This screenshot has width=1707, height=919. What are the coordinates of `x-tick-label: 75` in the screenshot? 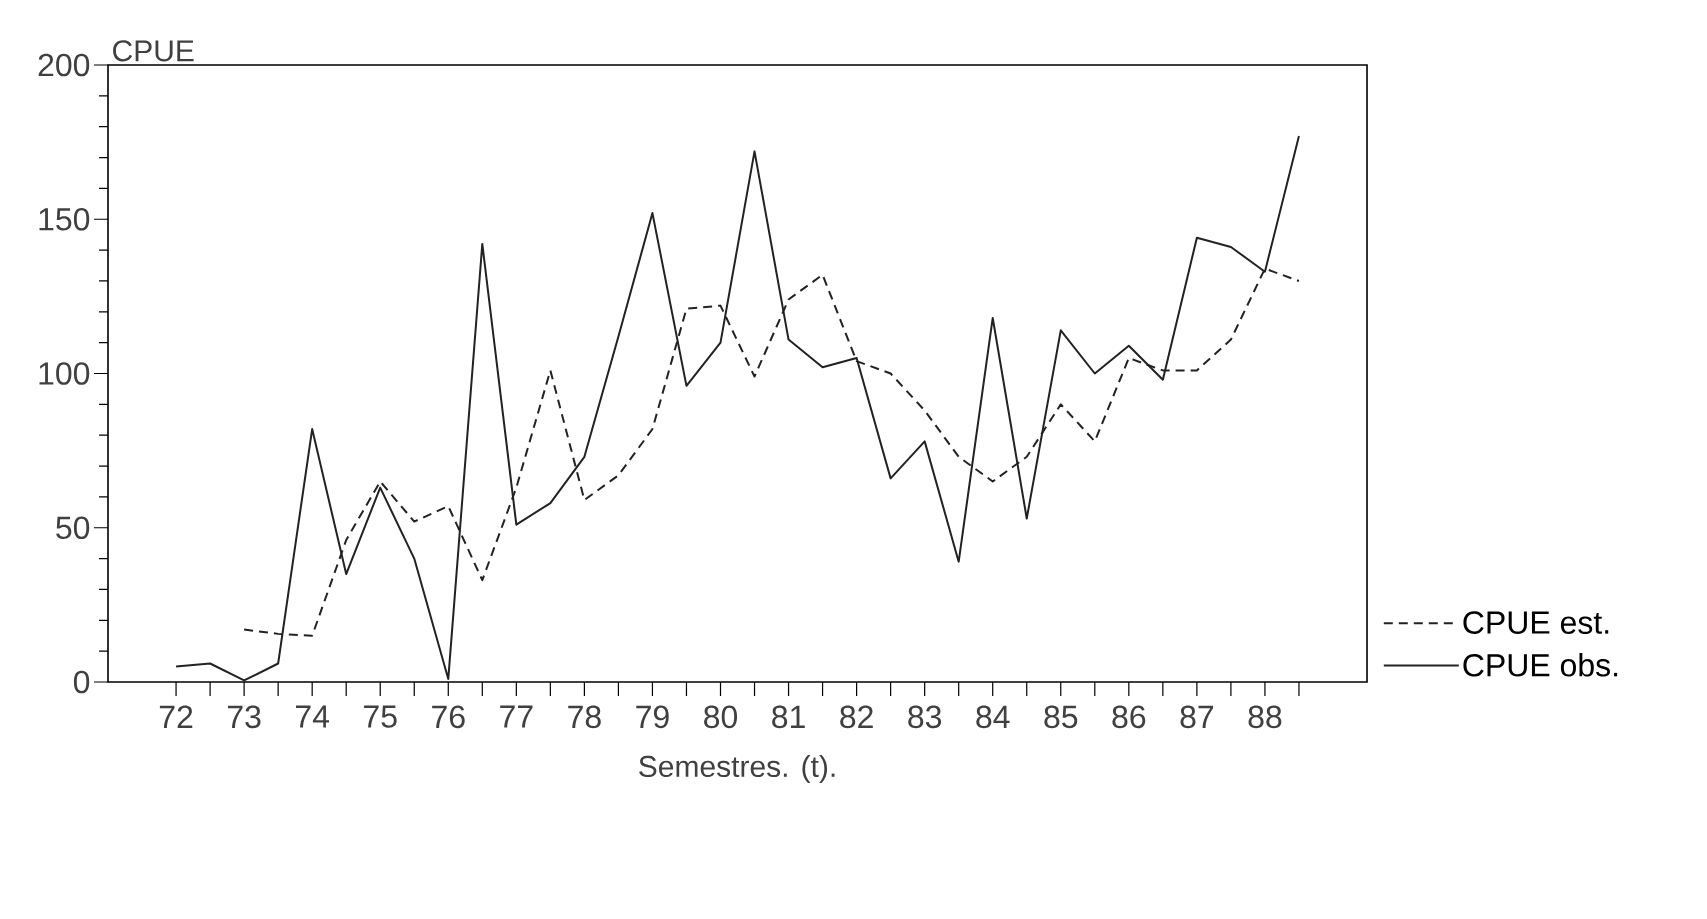 It's located at (380, 716).